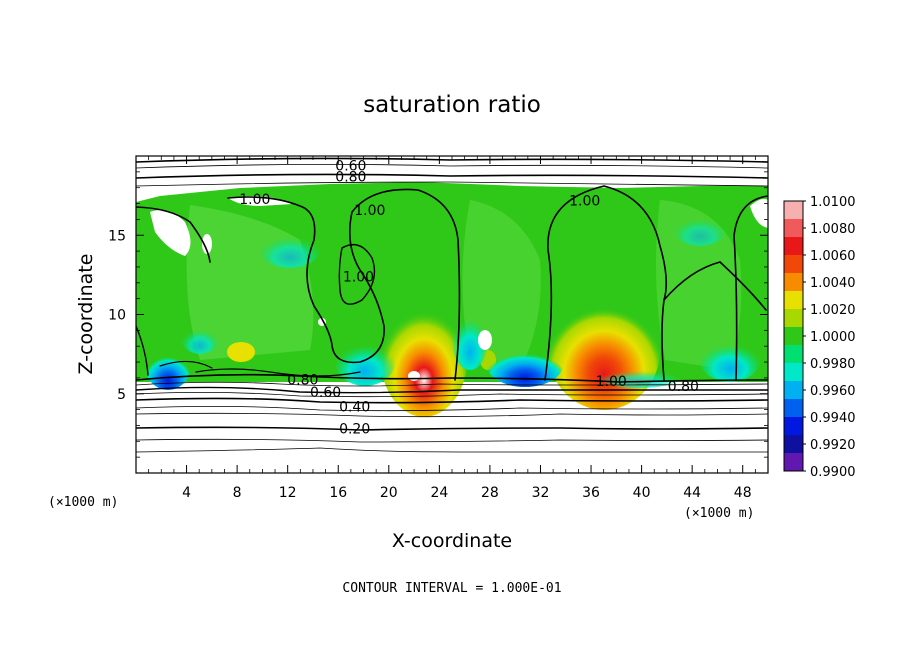  Describe the element at coordinates (833, 202) in the screenshot. I see `colorbar-label: 1.0100` at that location.